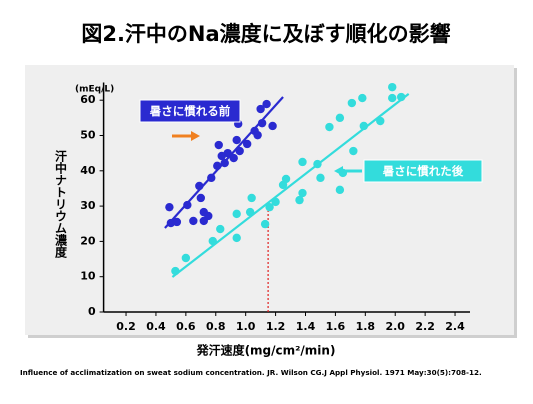 This screenshot has width=533, height=404. What do you see at coordinates (216, 326) in the screenshot?
I see `x-tick-label: 0.8` at bounding box center [216, 326].